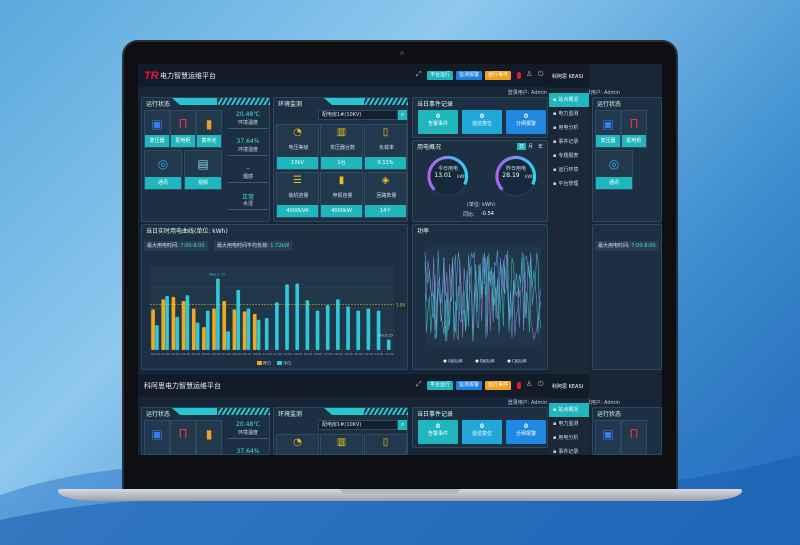 This screenshot has height=545, width=800. Describe the element at coordinates (614, 183) in the screenshot. I see `tile-label: 通讯` at that location.